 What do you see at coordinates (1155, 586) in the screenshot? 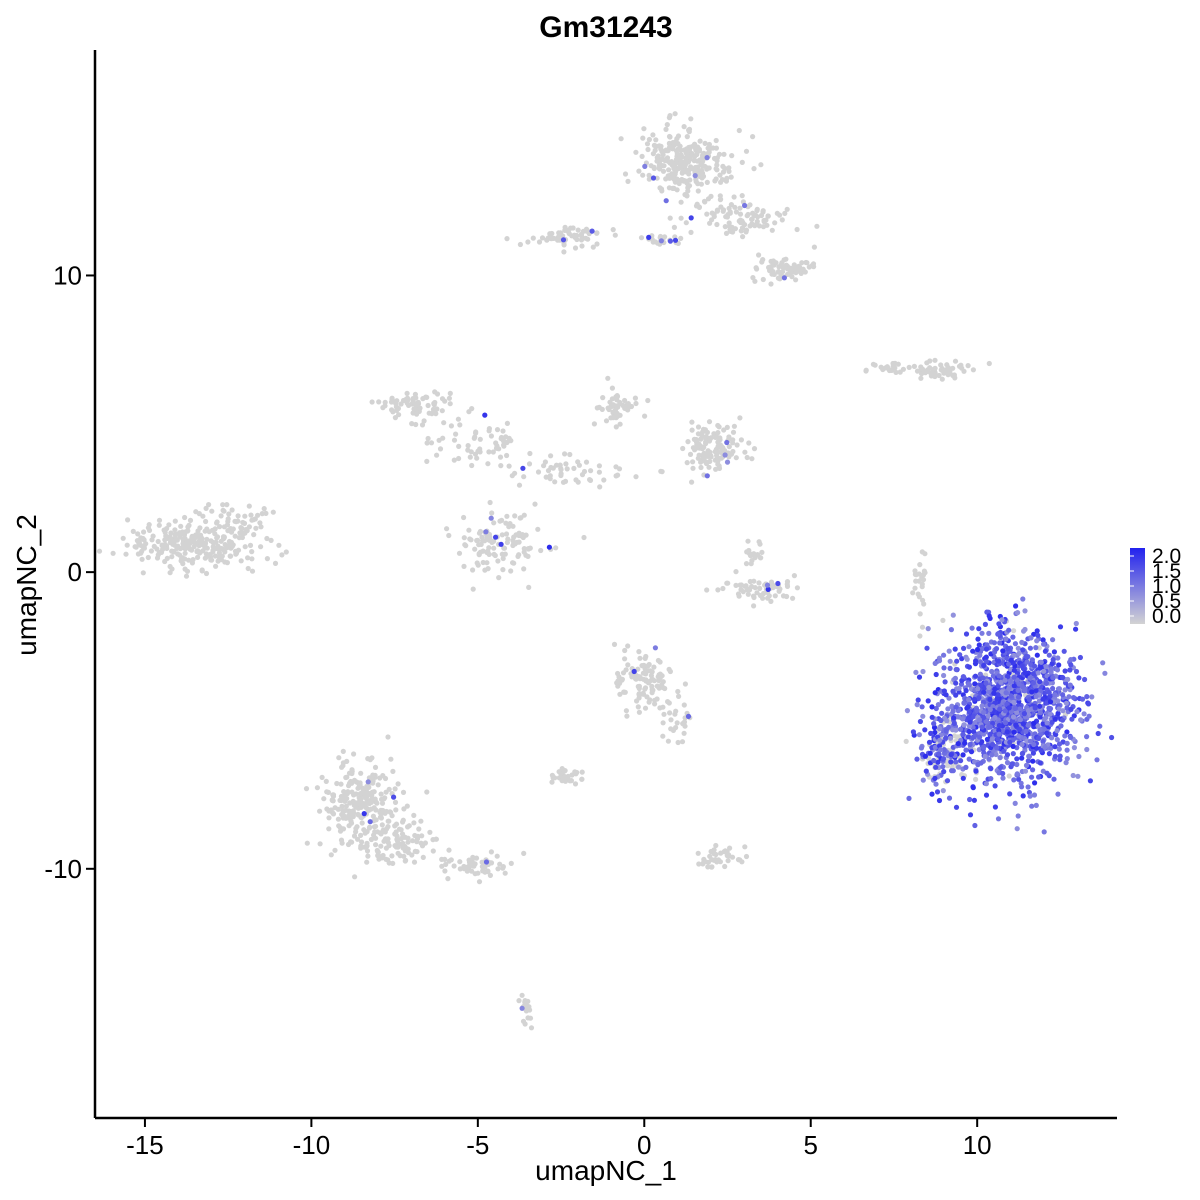
I see `legend-ticks: 2.01.51.00.50.0` at bounding box center [1155, 586].